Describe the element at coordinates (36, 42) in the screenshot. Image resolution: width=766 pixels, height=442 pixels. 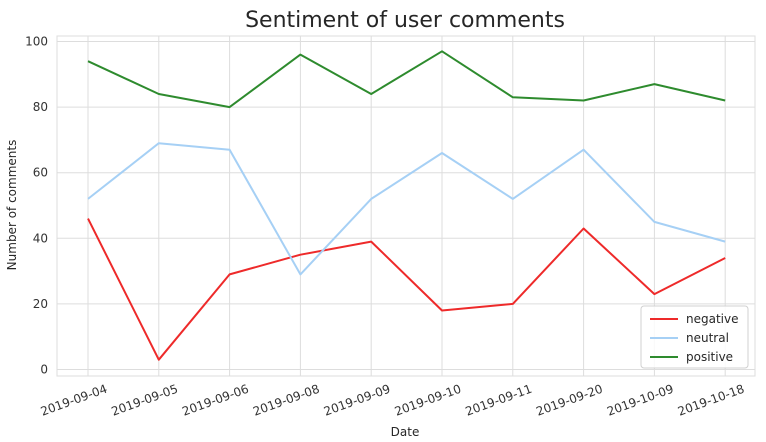
I see `y-tick-label: 100` at that location.